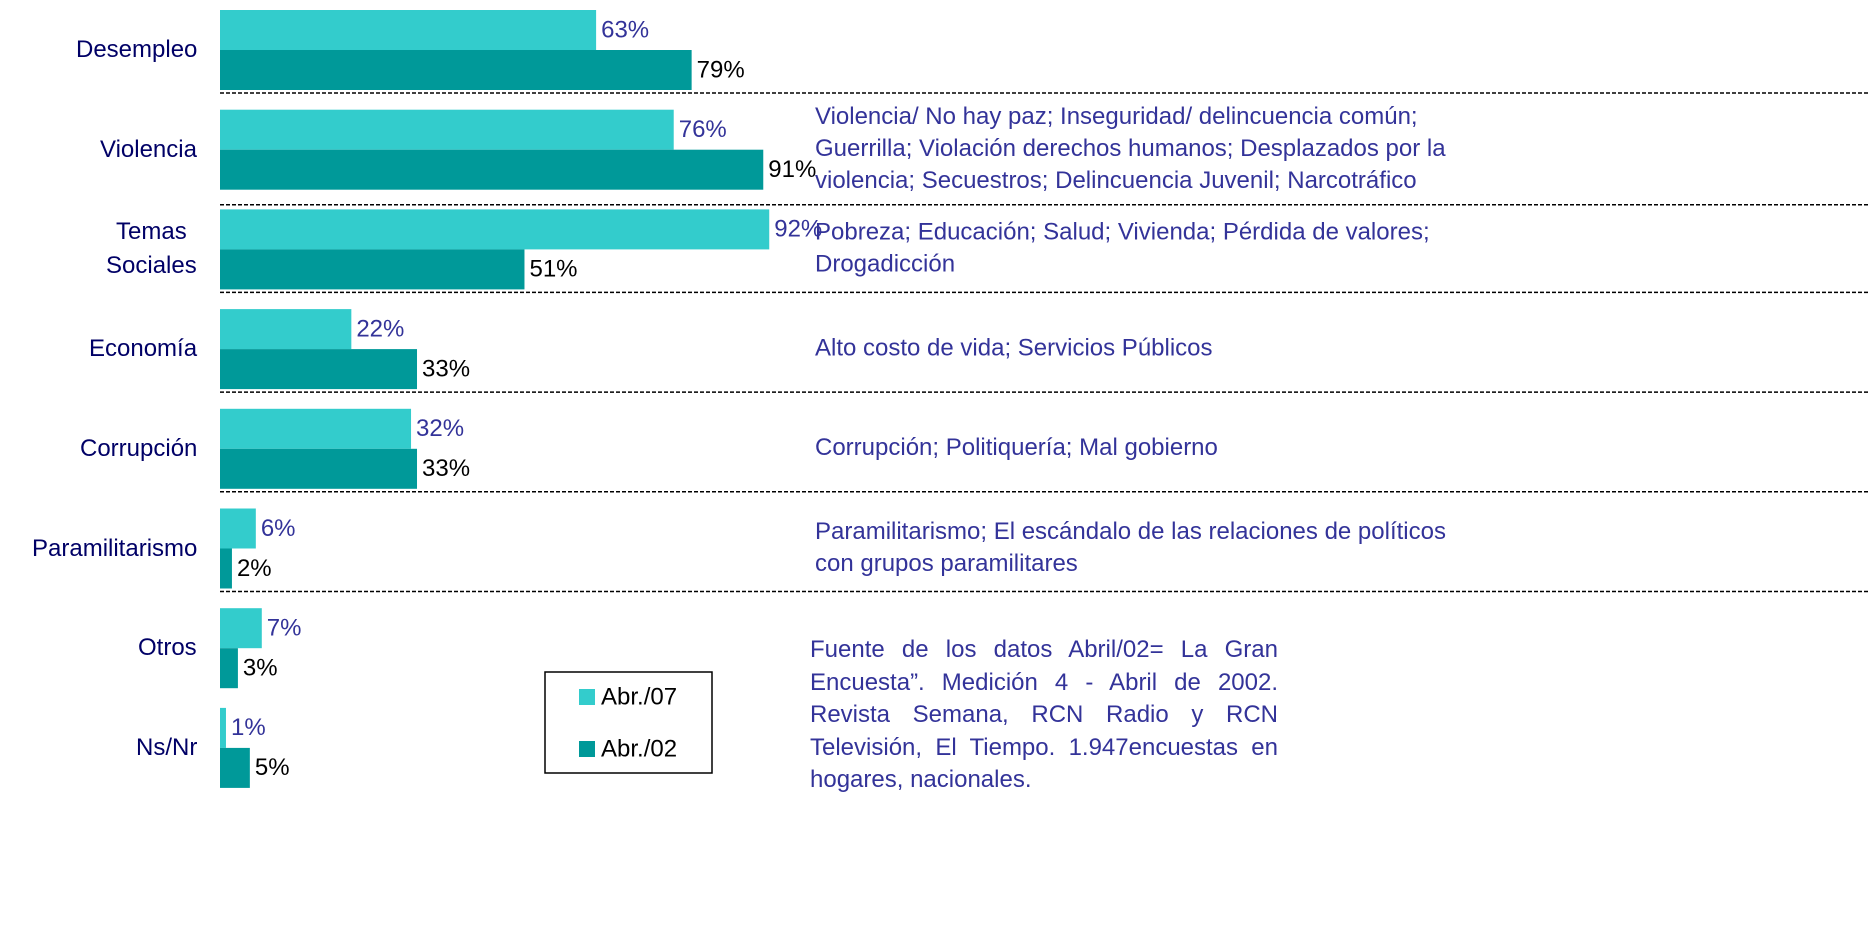  I want to click on value-label: 76%, so click(703, 129).